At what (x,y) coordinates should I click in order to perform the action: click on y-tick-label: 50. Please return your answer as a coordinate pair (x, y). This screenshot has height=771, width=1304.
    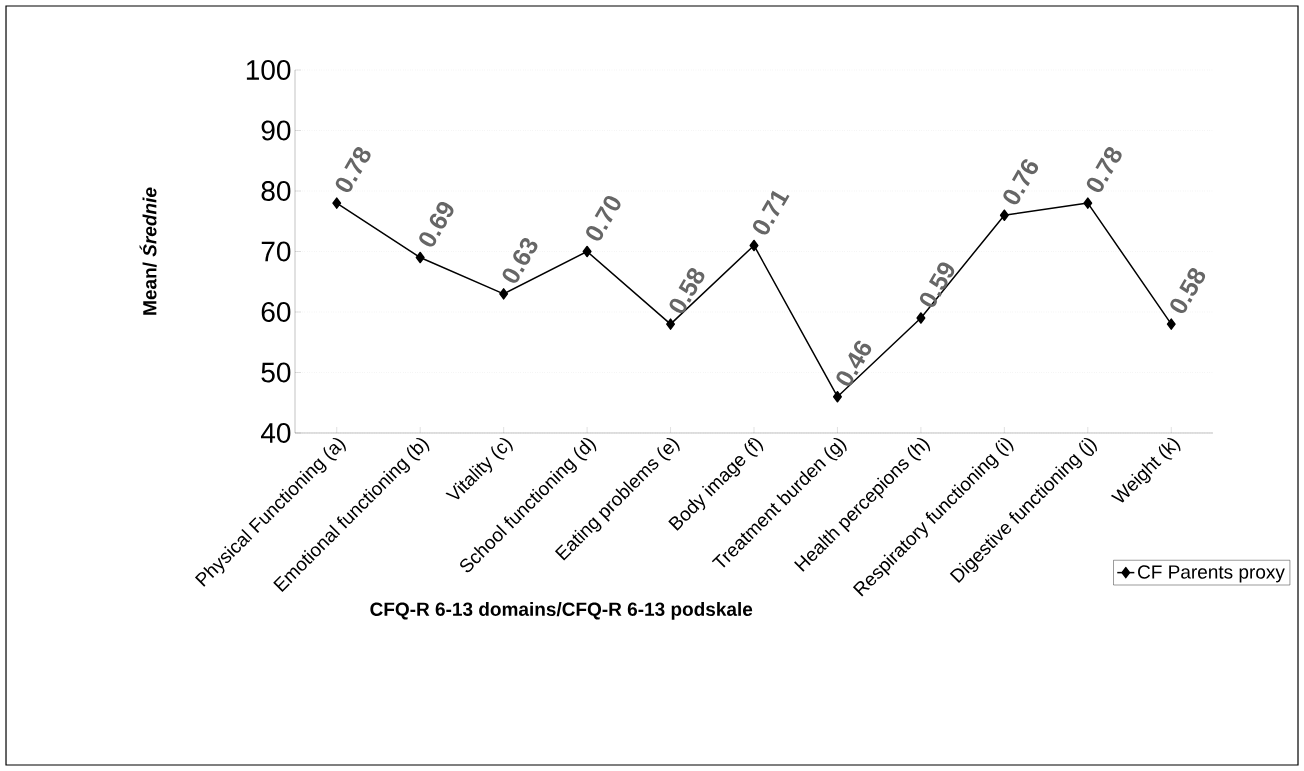
    Looking at the image, I should click on (276, 372).